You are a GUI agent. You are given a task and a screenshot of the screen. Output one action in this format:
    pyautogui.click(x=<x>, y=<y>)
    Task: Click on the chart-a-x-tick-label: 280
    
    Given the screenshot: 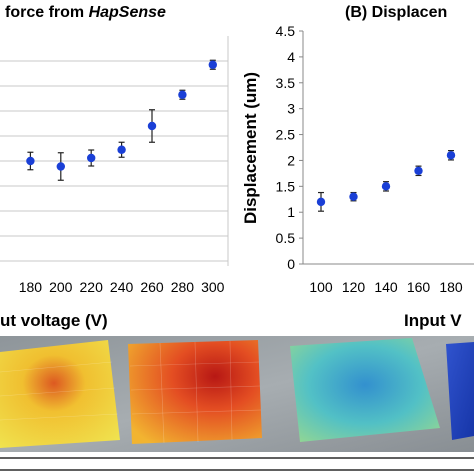 What is the action you would take?
    pyautogui.click(x=183, y=287)
    